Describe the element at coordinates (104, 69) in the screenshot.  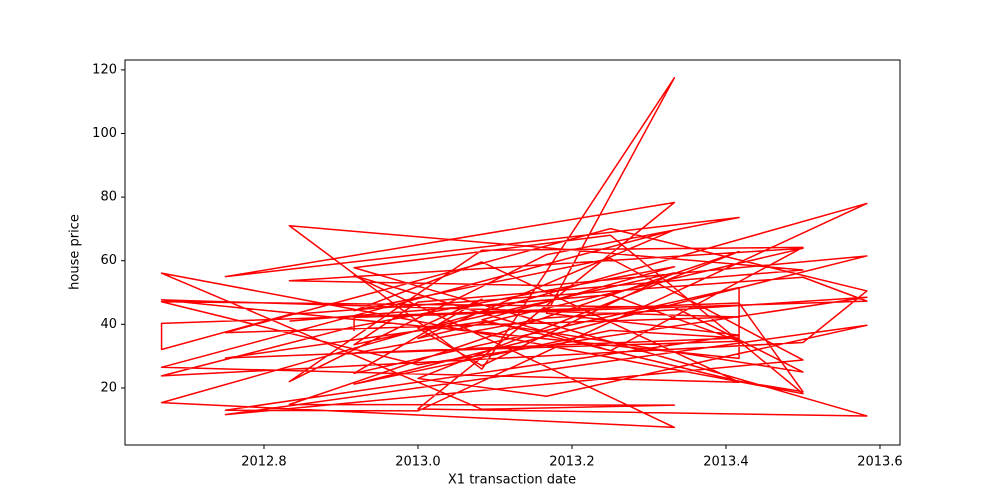
I see `y-tick-label: 120` at that location.